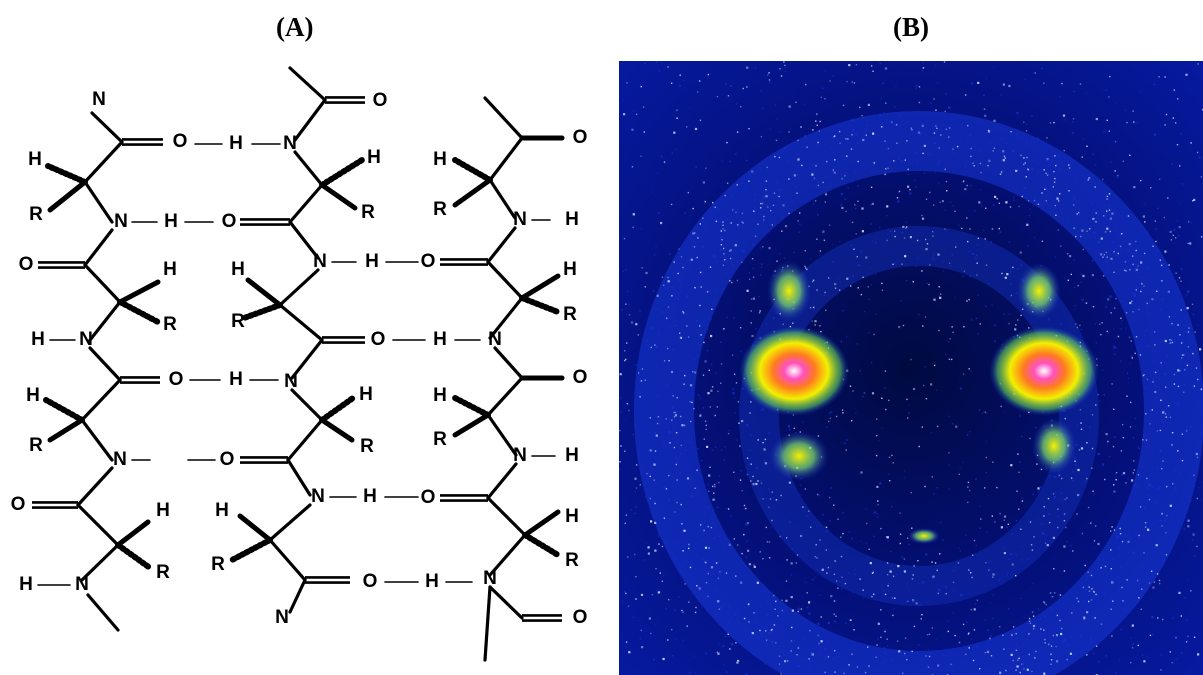 Image resolution: width=1203 pixels, height=675 pixels. What do you see at coordinates (794, 371) in the screenshot?
I see `equatorial-reflection-left` at bounding box center [794, 371].